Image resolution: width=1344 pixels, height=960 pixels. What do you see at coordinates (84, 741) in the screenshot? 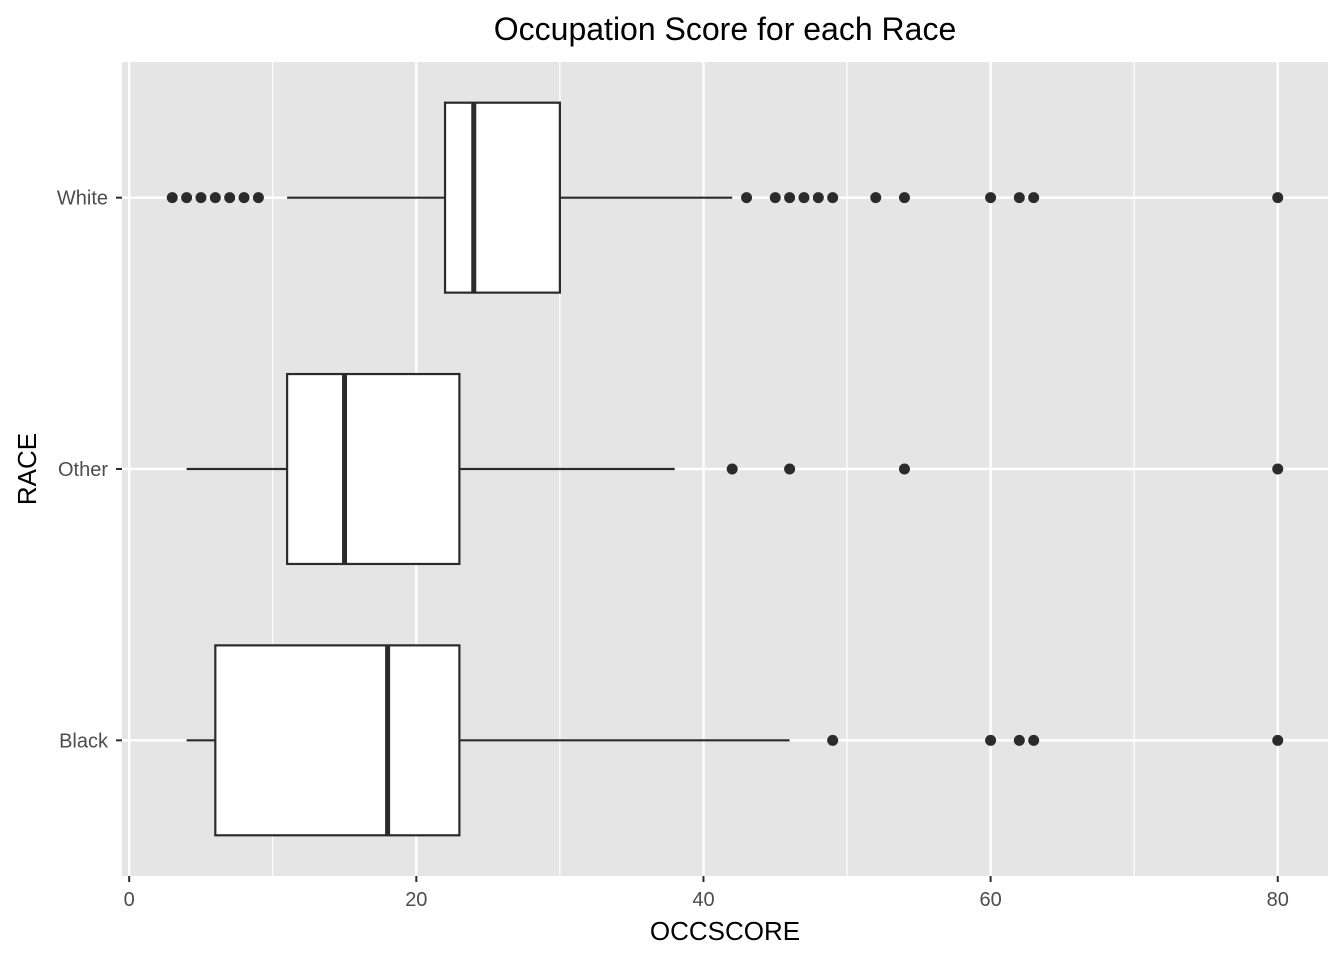
I see `y-tick-label: Black` at bounding box center [84, 741].